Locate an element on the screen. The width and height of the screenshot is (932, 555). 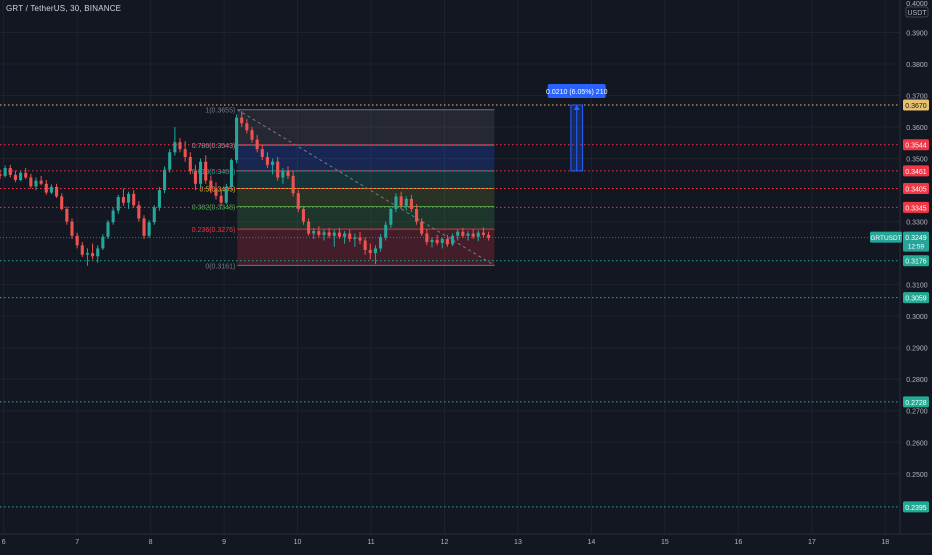
fib-trend-line is located at coordinates (366, 187).